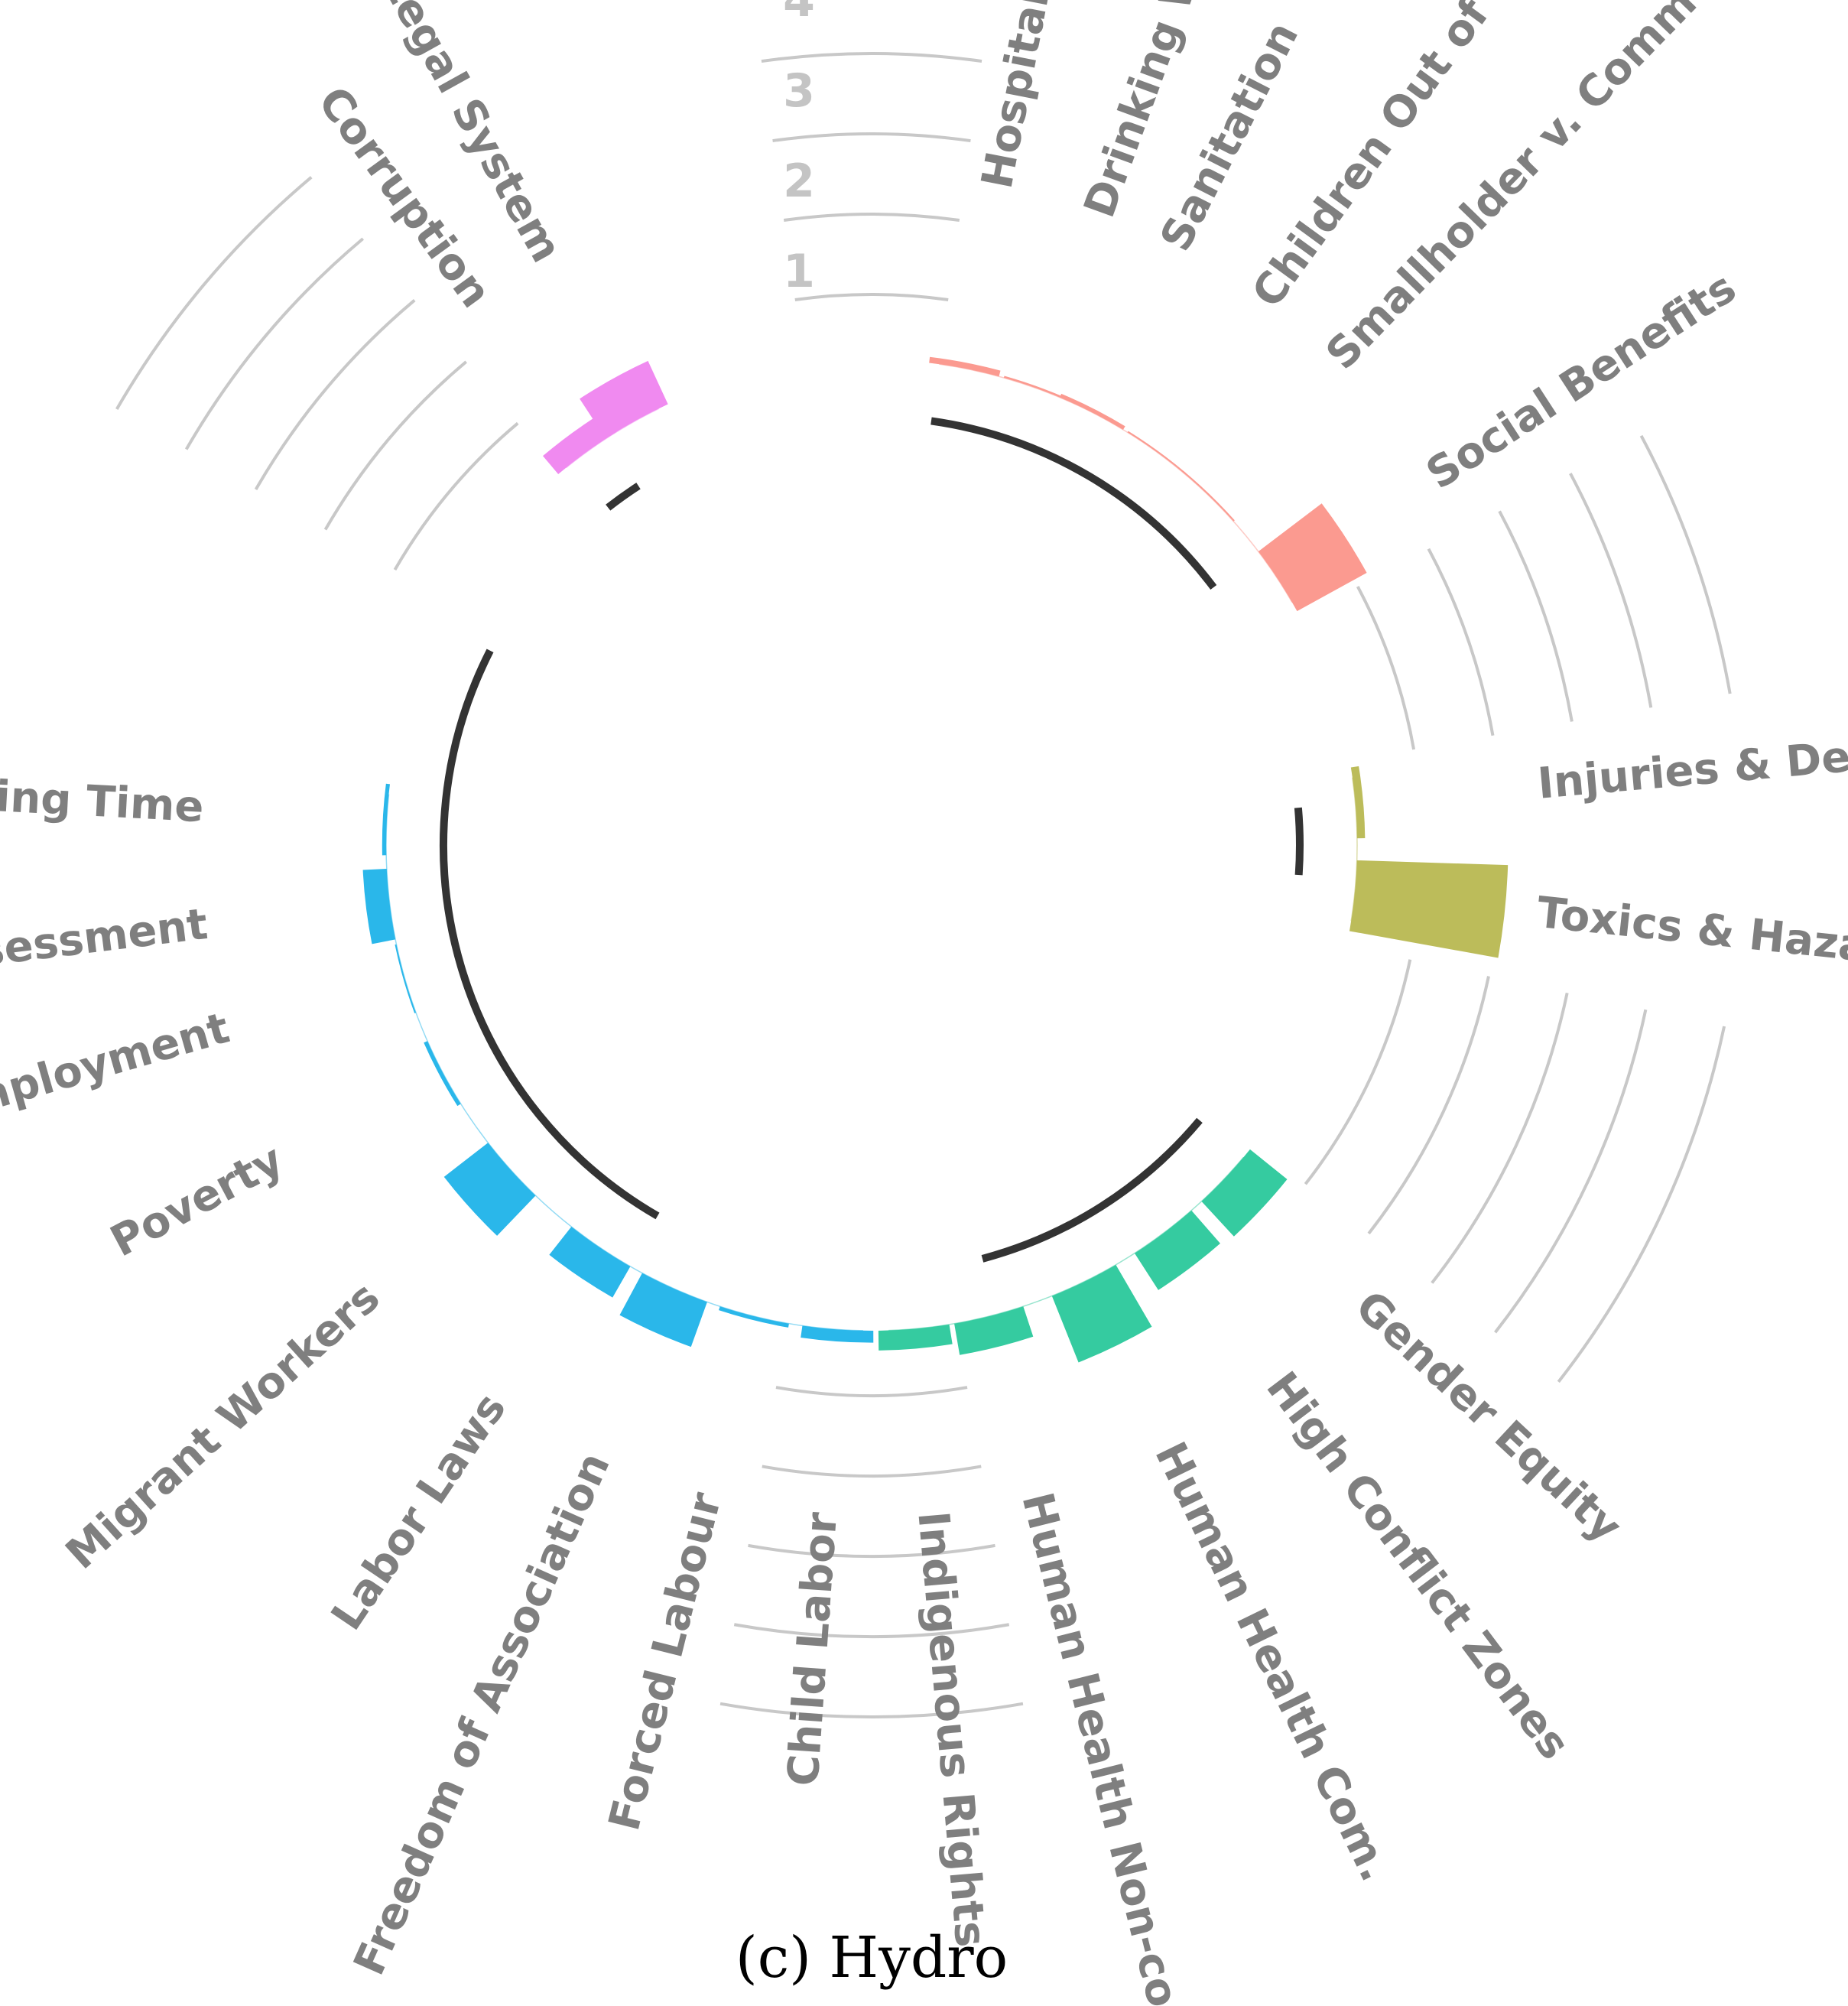 This screenshot has height=2006, width=1848. Describe the element at coordinates (872, 1958) in the screenshot. I see `chart-caption: (c) Hydro` at that location.